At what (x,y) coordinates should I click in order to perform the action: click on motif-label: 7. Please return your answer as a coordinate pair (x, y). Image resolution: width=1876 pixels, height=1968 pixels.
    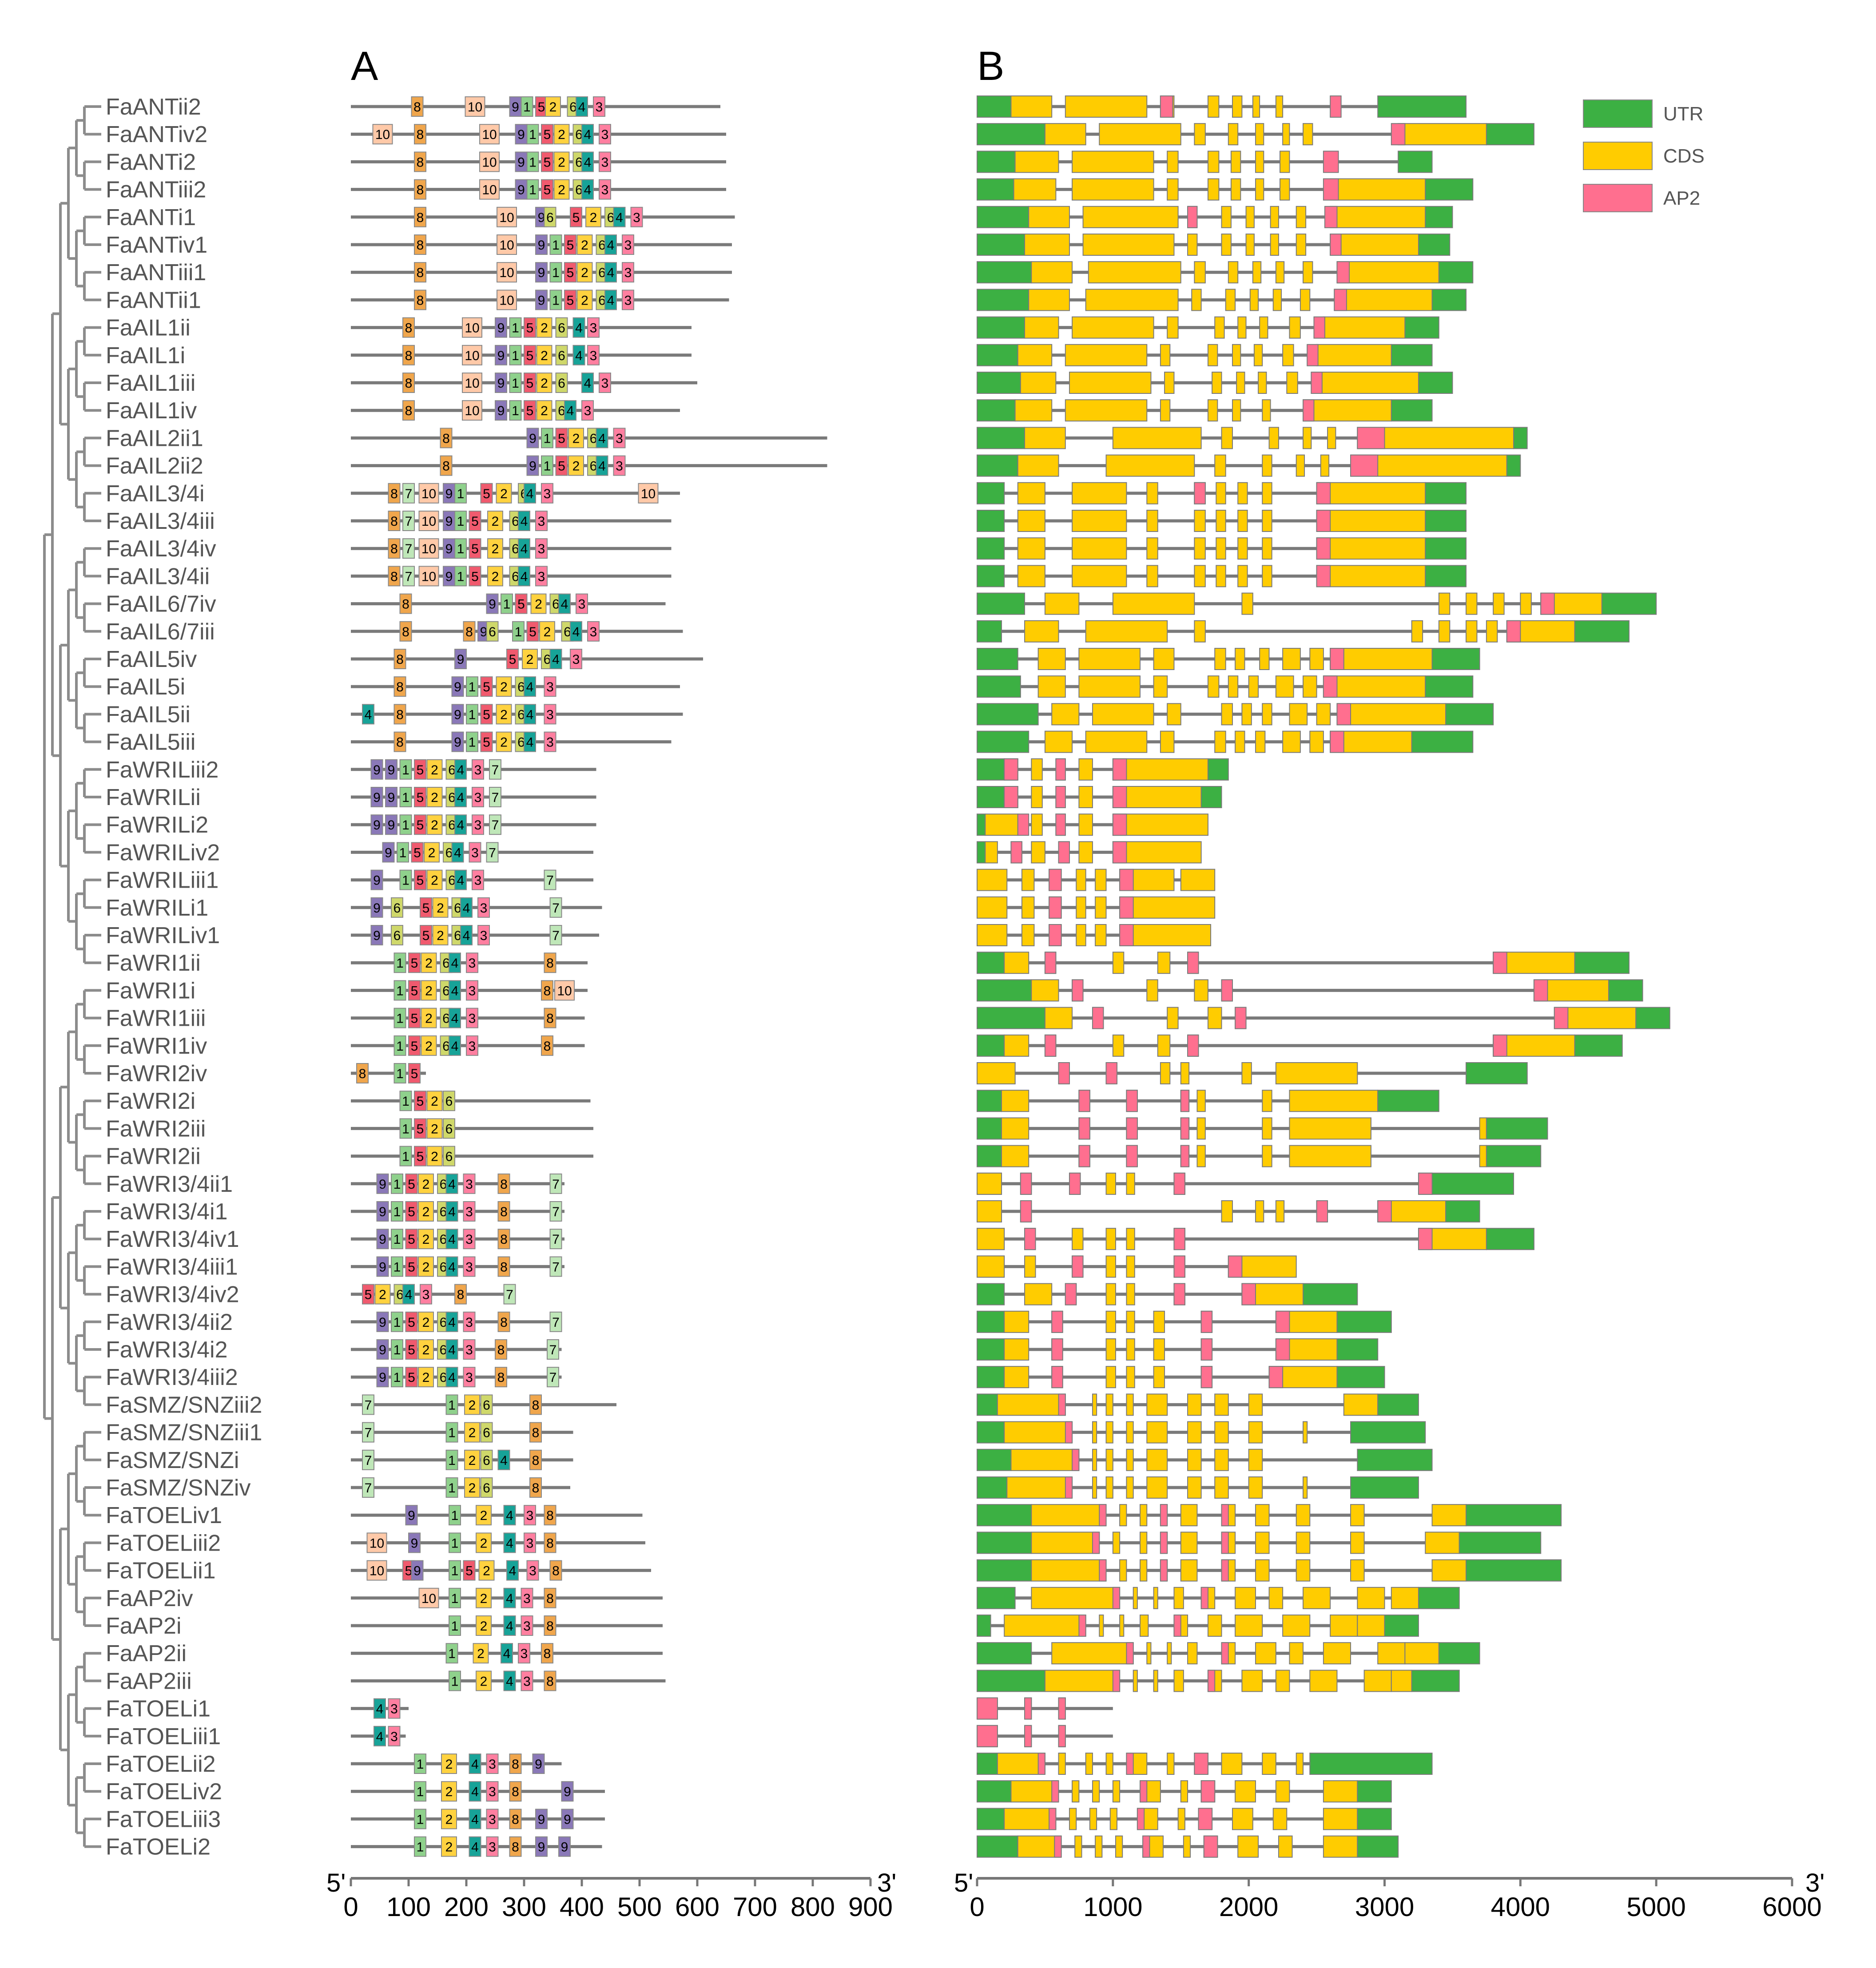
    Looking at the image, I should click on (492, 852).